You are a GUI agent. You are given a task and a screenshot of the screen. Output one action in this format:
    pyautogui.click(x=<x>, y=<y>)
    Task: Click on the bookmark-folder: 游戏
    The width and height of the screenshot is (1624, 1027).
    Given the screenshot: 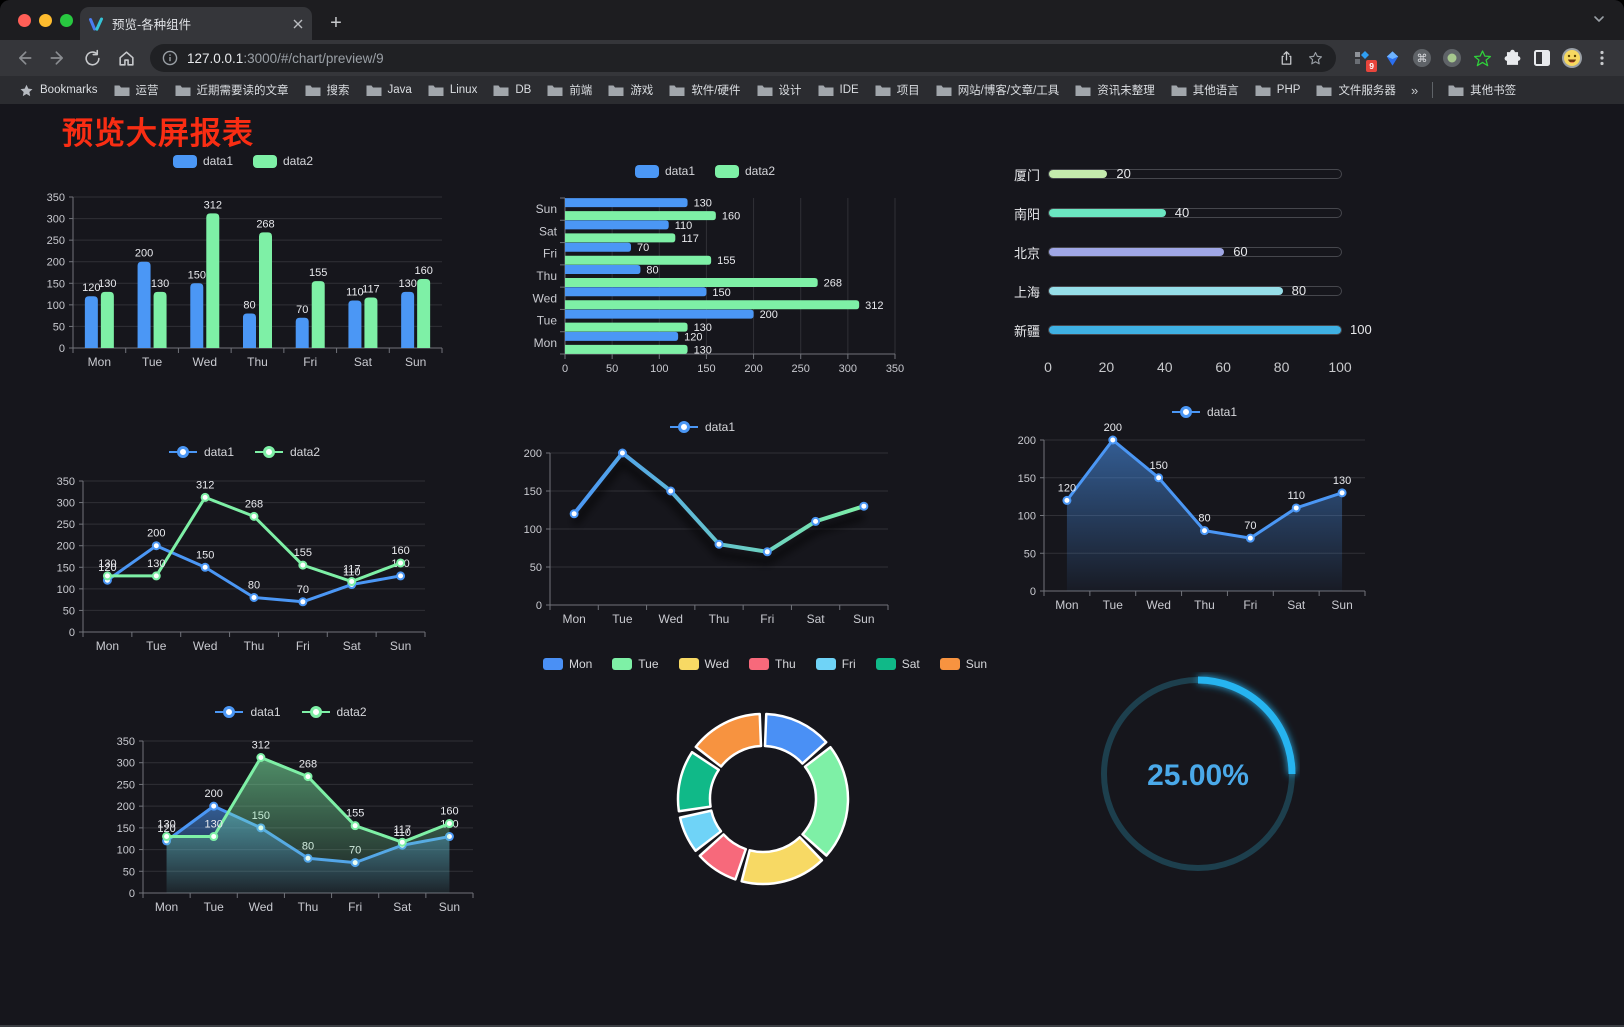 What is the action you would take?
    pyautogui.click(x=630, y=90)
    